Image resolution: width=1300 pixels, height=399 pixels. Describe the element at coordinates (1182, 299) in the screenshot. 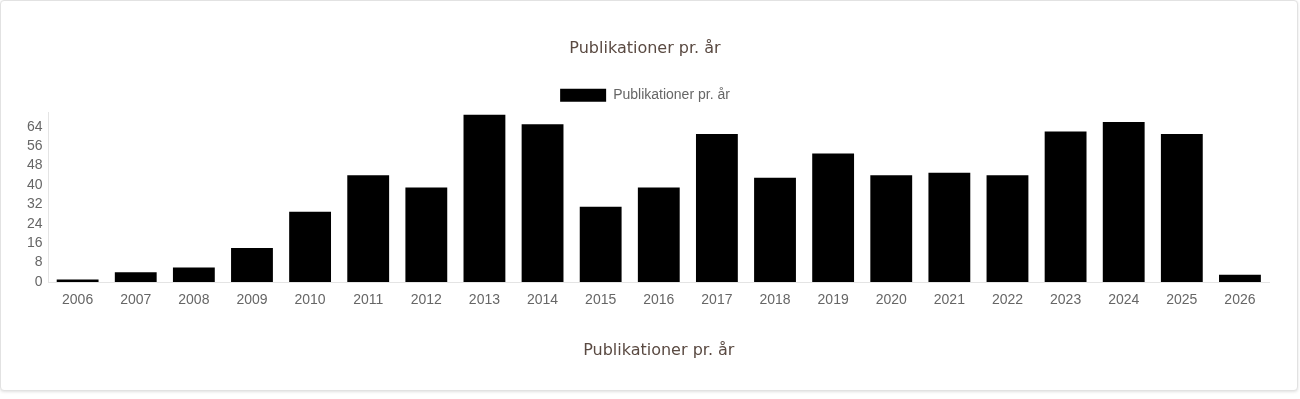

I see `x-tick-label: 2025` at that location.